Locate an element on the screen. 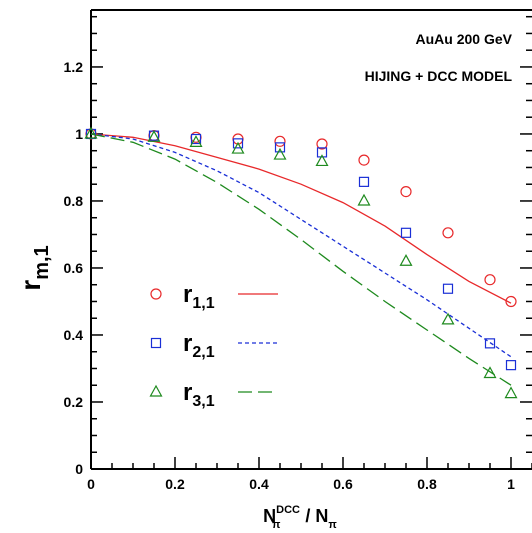  y-tick-label: 0.2 is located at coordinates (74, 402).